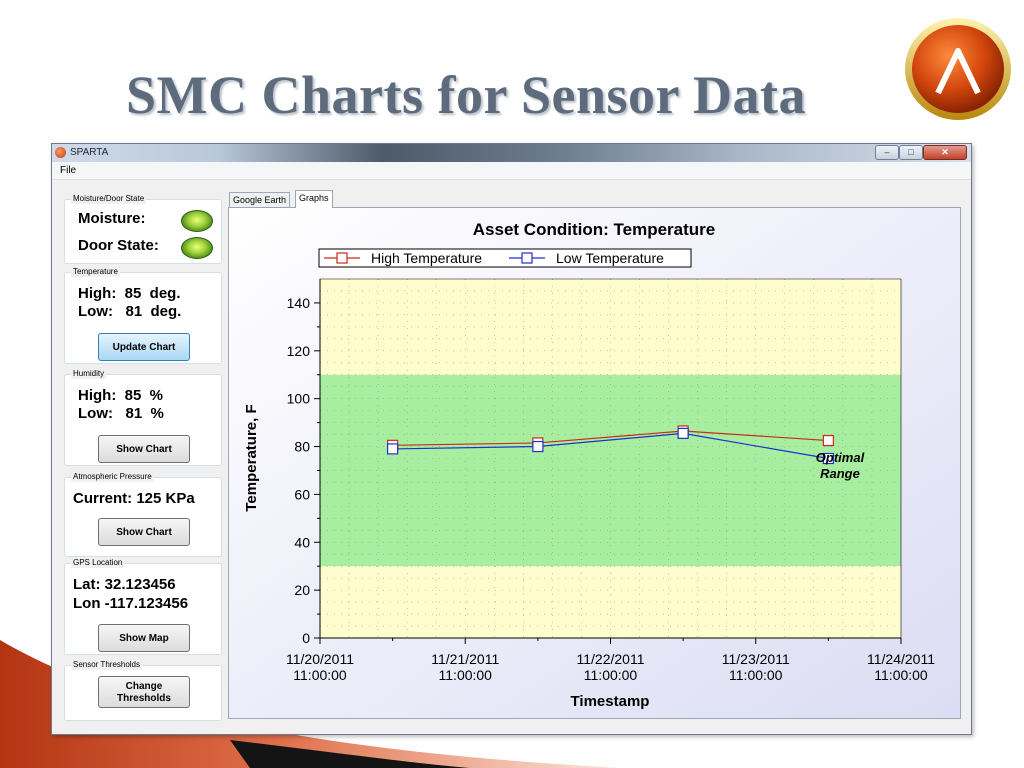 The height and width of the screenshot is (768, 1024). Describe the element at coordinates (299, 303) in the screenshot. I see `y-tick-label: 140` at that location.